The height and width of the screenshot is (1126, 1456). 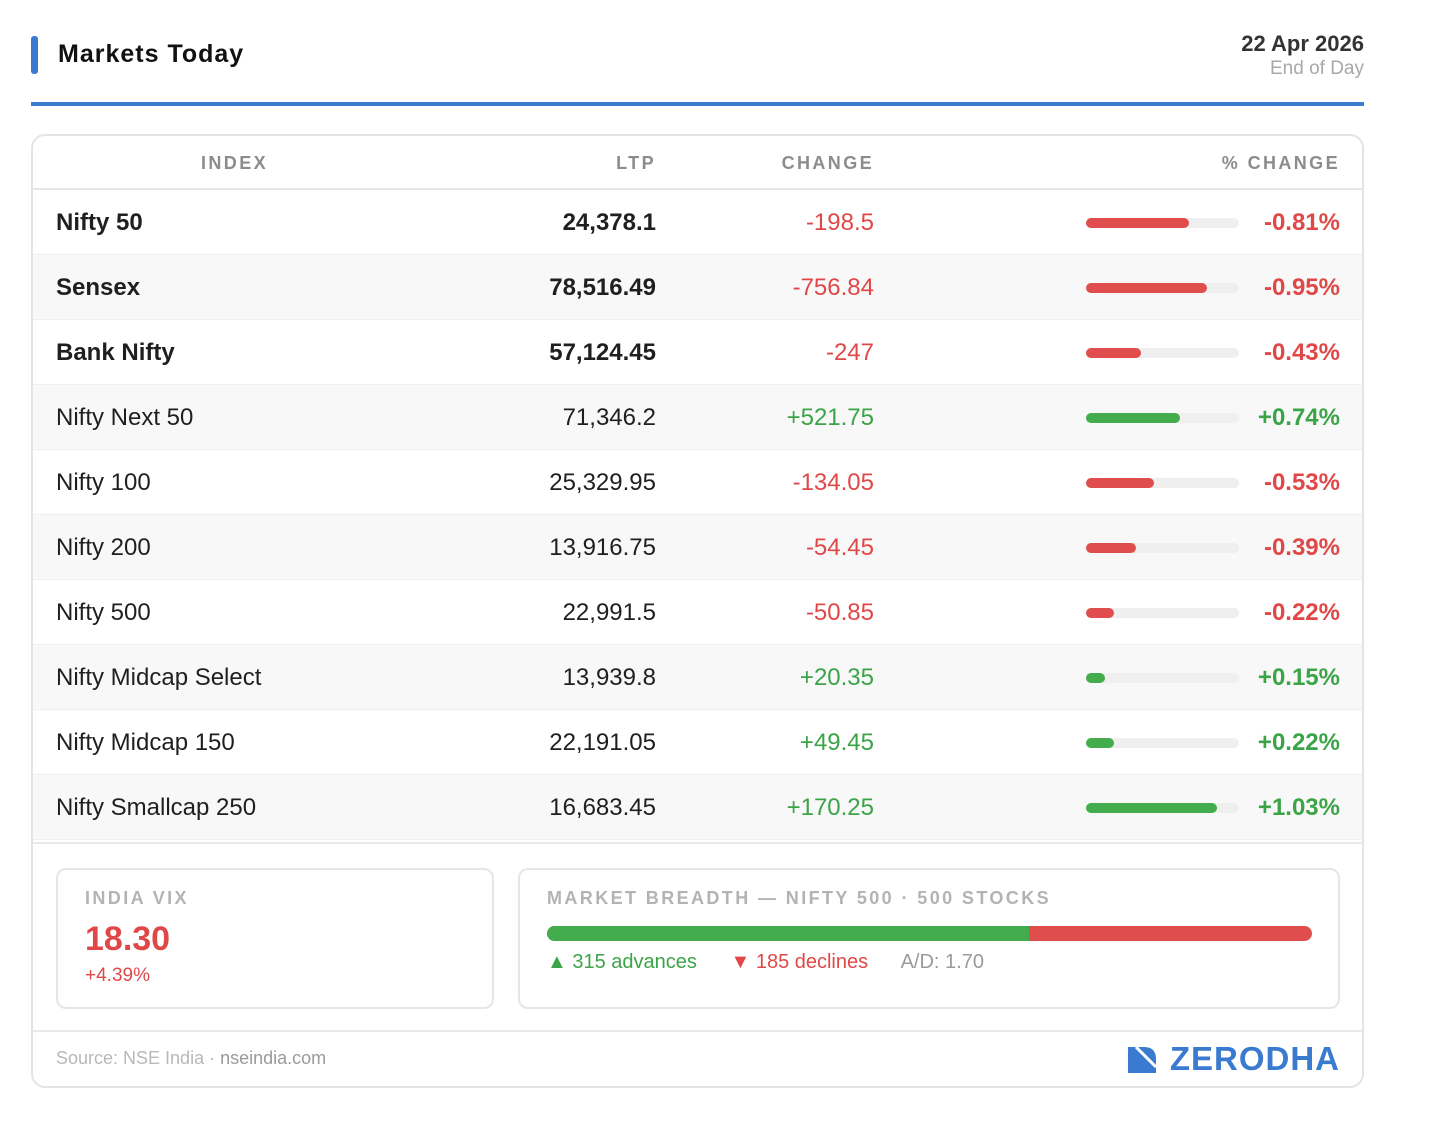 What do you see at coordinates (830, 807) in the screenshot?
I see `index-change: +170.25` at bounding box center [830, 807].